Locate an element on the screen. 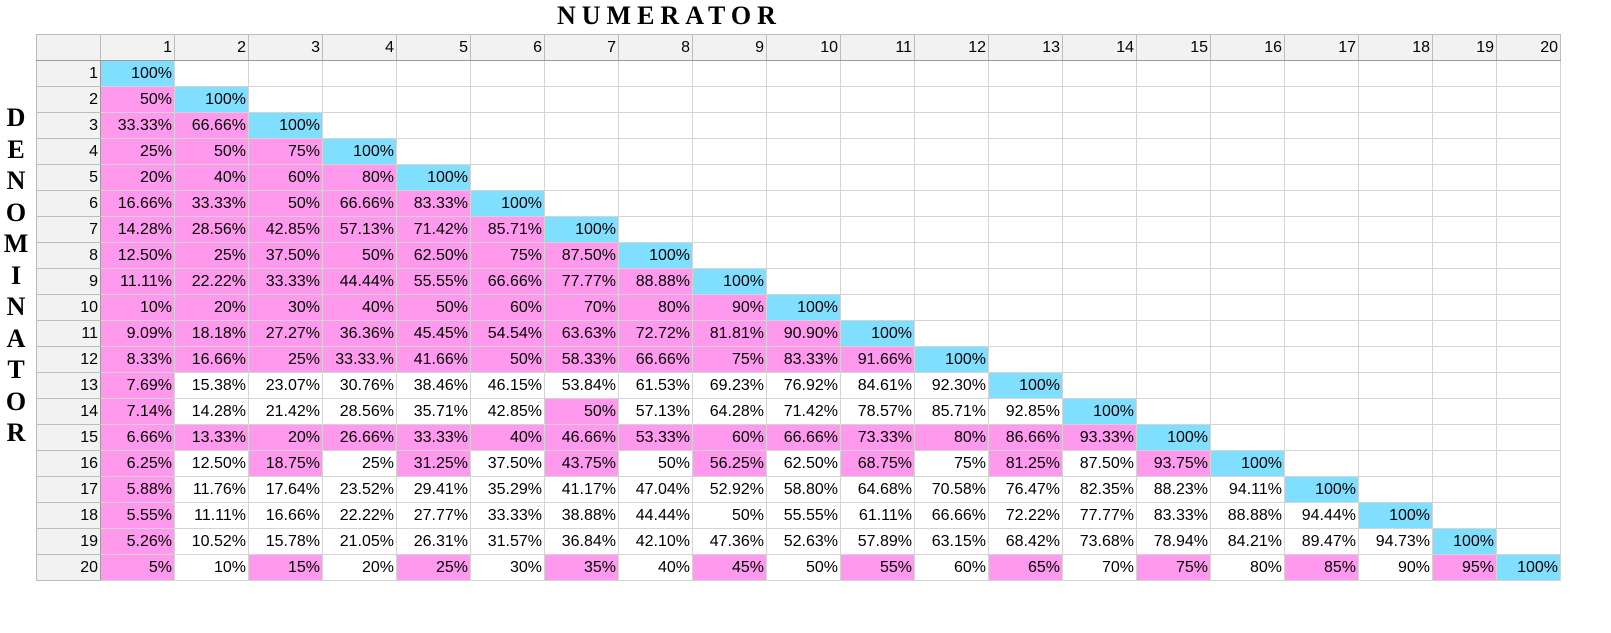  table-cell: 43.75% is located at coordinates (581, 463).